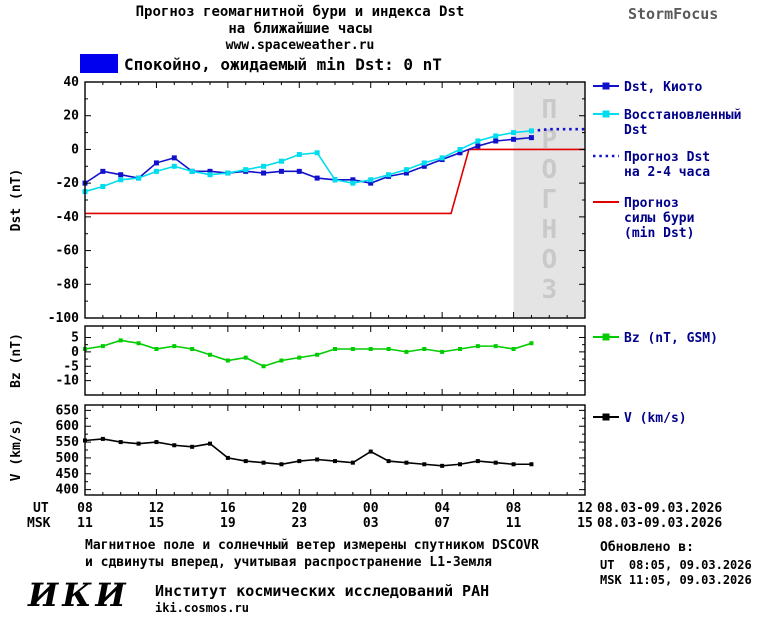 Image resolution: width=760 pixels, height=620 pixels. Describe the element at coordinates (663, 87) in the screenshot. I see `legend-label: Dst, Киото` at that location.